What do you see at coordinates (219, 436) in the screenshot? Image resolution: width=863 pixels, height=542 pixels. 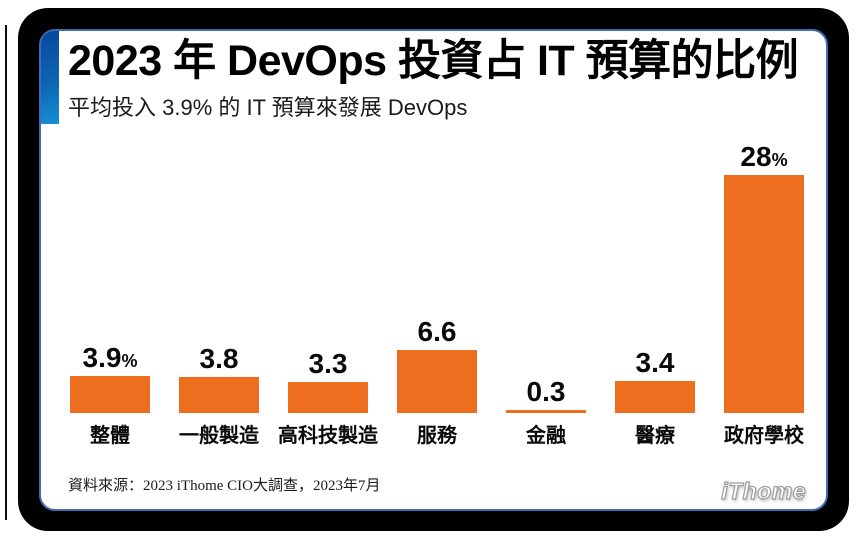 I see `category-label: 一般製造` at bounding box center [219, 436].